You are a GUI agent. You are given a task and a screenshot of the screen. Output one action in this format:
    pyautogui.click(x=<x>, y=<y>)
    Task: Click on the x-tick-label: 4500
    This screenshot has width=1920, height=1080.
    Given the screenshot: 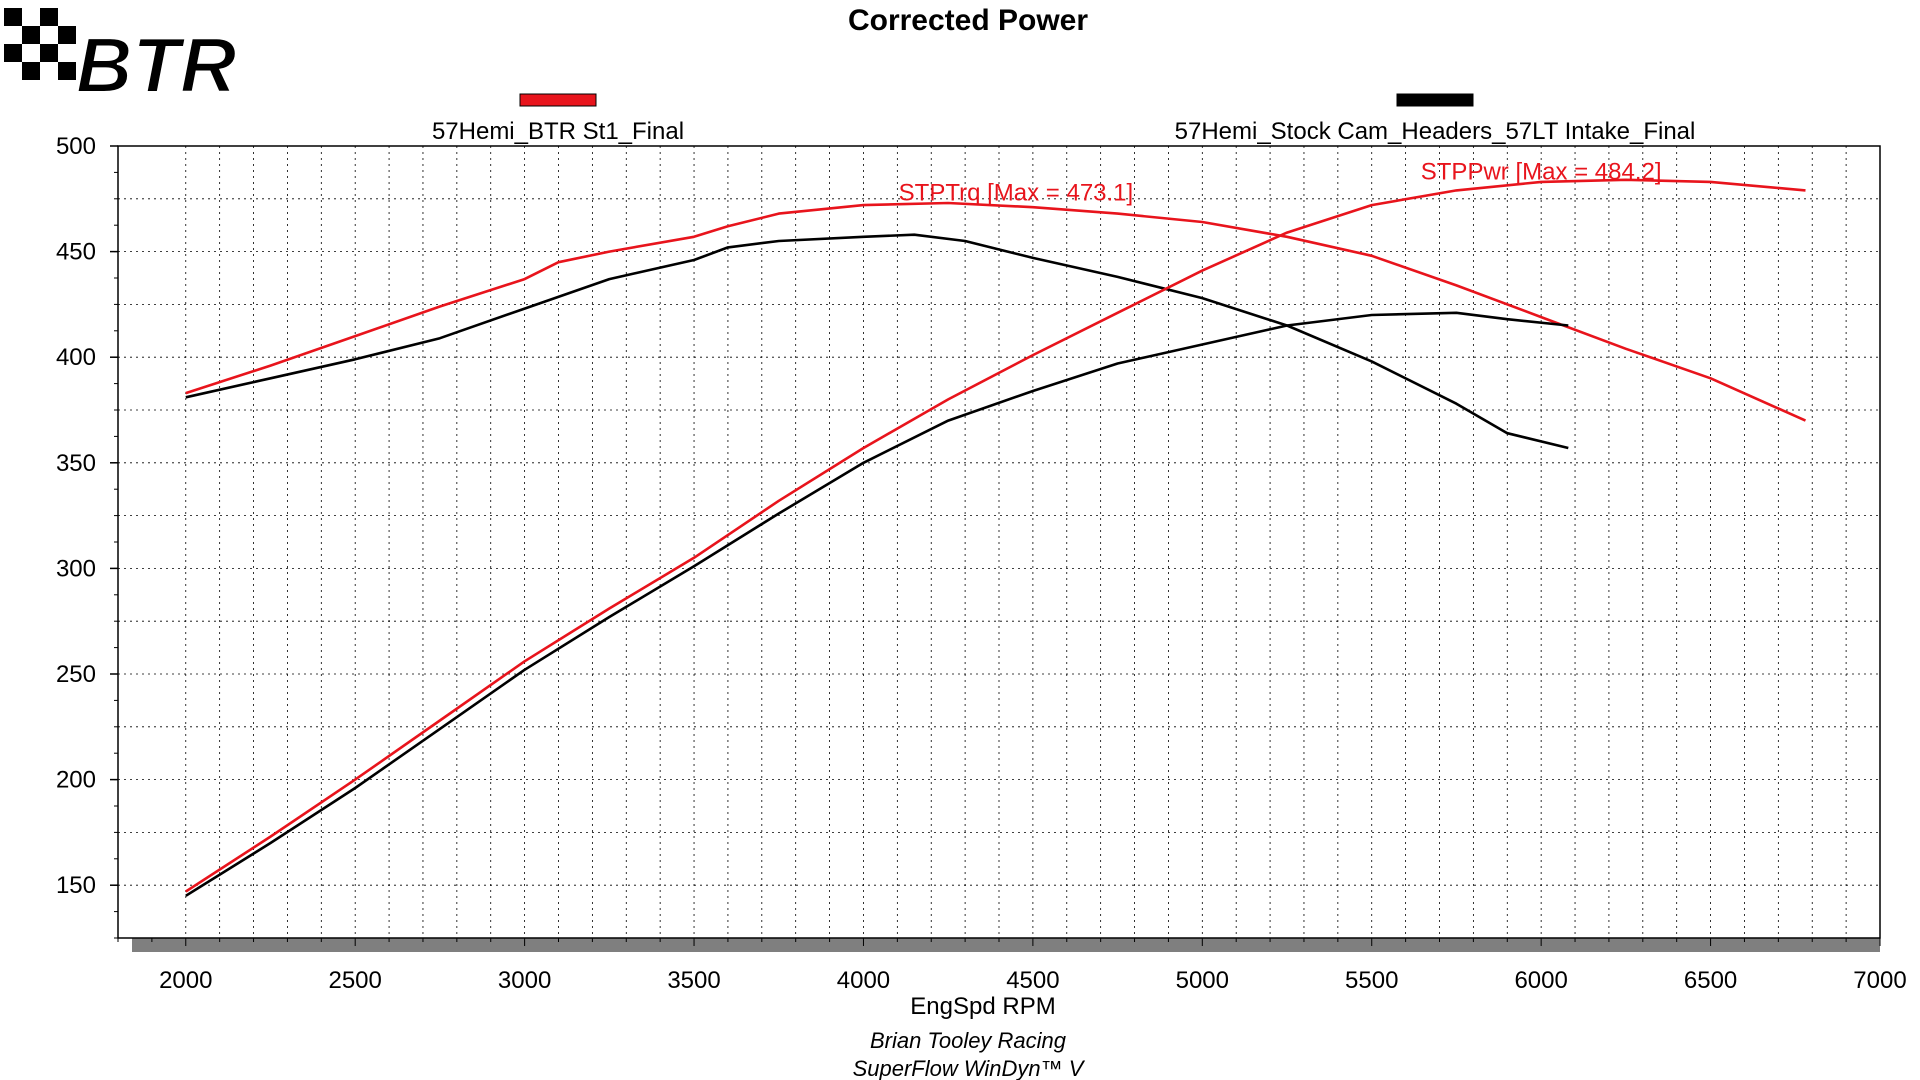 What is the action you would take?
    pyautogui.click(x=1032, y=980)
    